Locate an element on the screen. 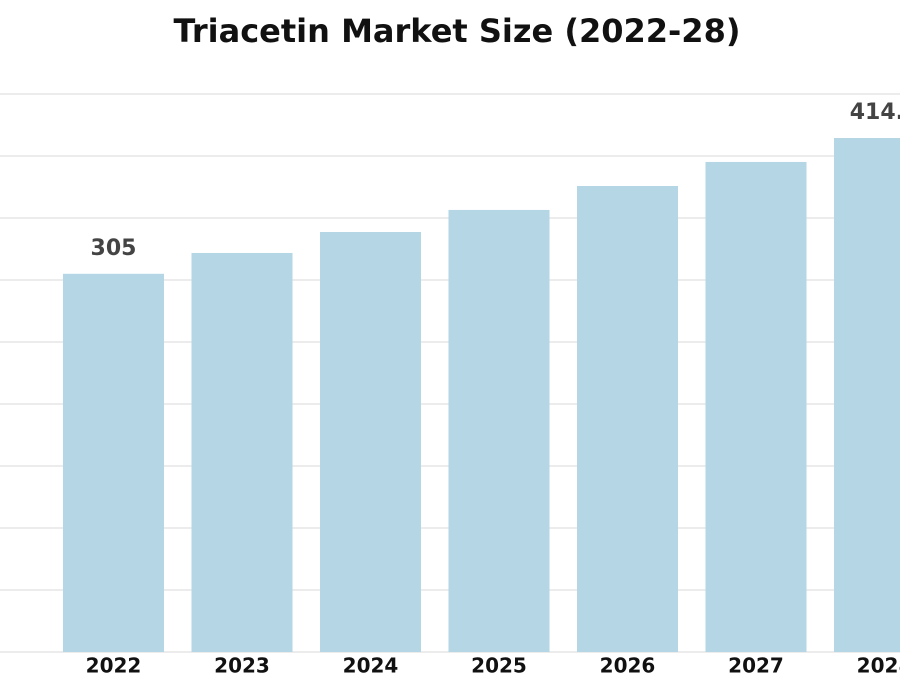 The image size is (900, 700). x-tick-label: 2027 is located at coordinates (756, 666).